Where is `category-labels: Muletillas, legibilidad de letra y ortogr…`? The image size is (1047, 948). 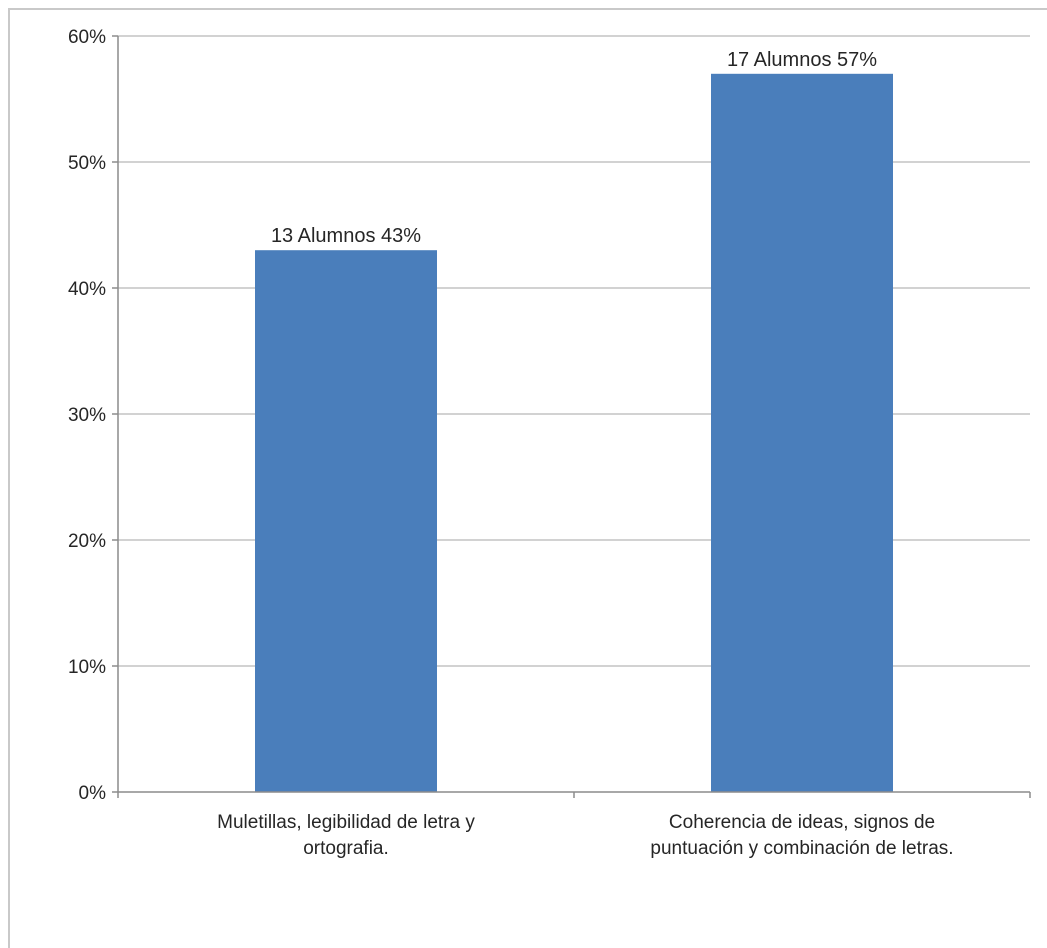
category-labels: Muletillas, legibilidad de letra y ortogr… is located at coordinates (585, 835).